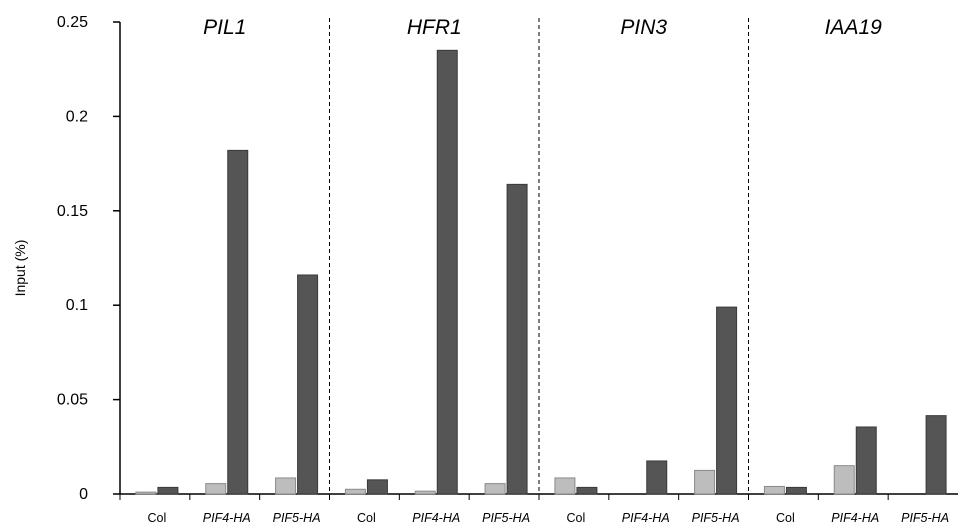 Image resolution: width=963 pixels, height=527 pixels. I want to click on gene-label: HFR1, so click(434, 27).